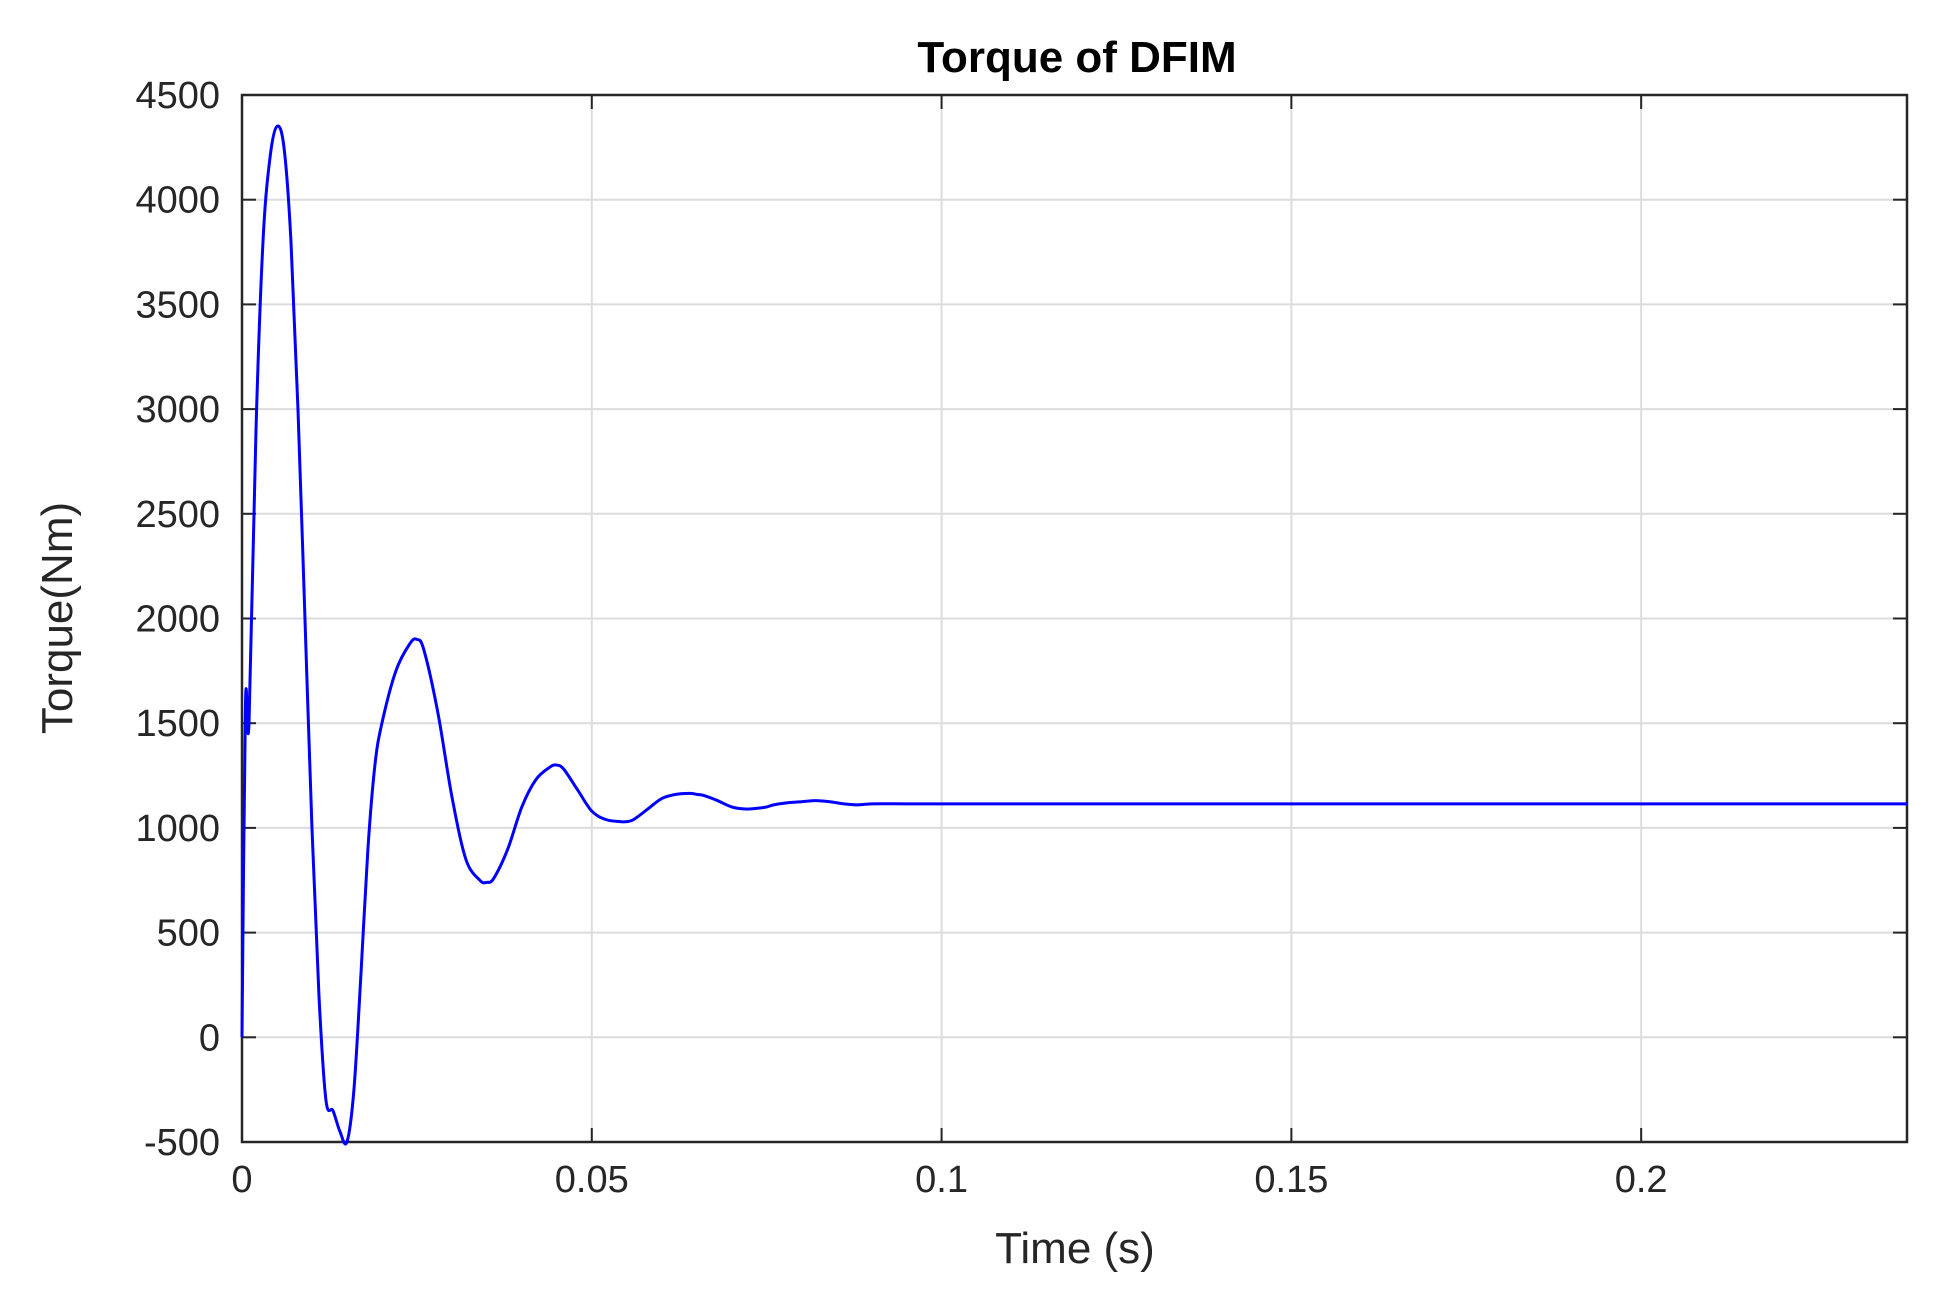 The width and height of the screenshot is (1947, 1301). I want to click on y-tick-labels: -500 0 500 1000 1500 2000 2500 3000 3500 4000 4500, so click(177, 619).